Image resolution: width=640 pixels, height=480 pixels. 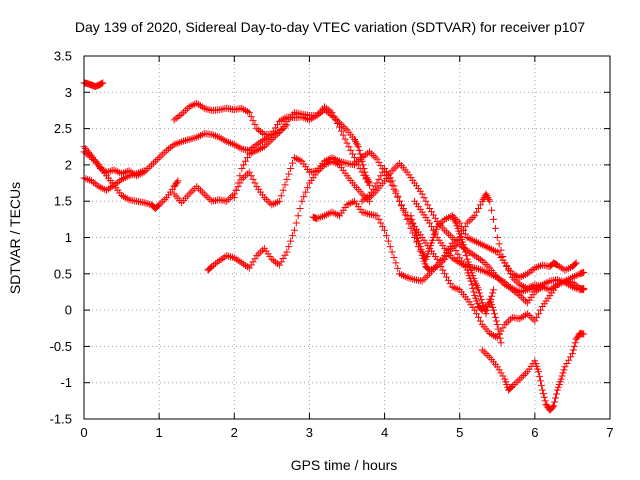 I want to click on series-s13, so click(x=476, y=252).